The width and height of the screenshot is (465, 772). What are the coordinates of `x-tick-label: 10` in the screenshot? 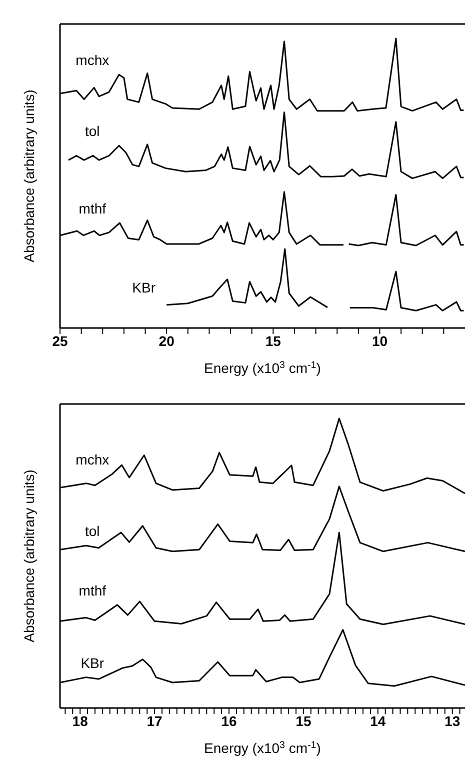 It's located at (380, 340).